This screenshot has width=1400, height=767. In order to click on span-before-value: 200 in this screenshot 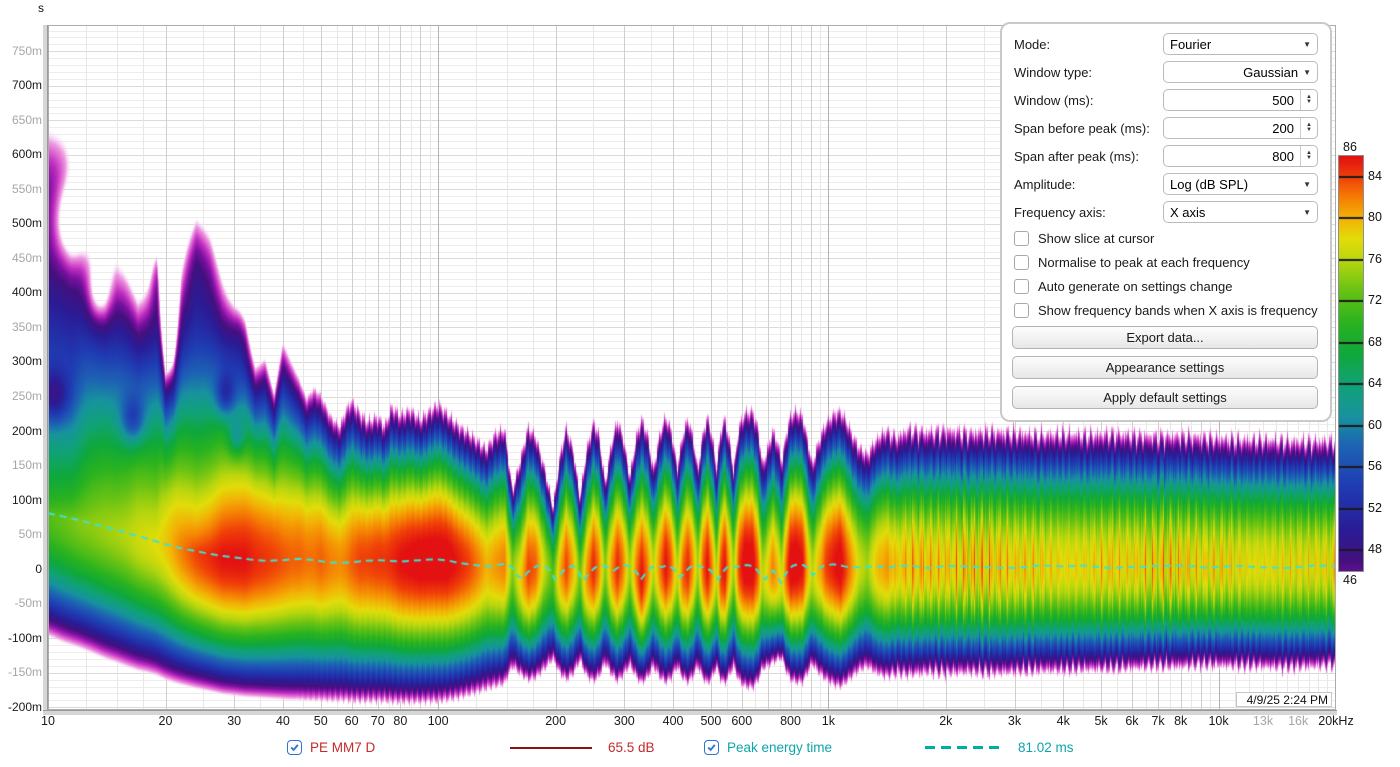, I will do `click(1283, 128)`.